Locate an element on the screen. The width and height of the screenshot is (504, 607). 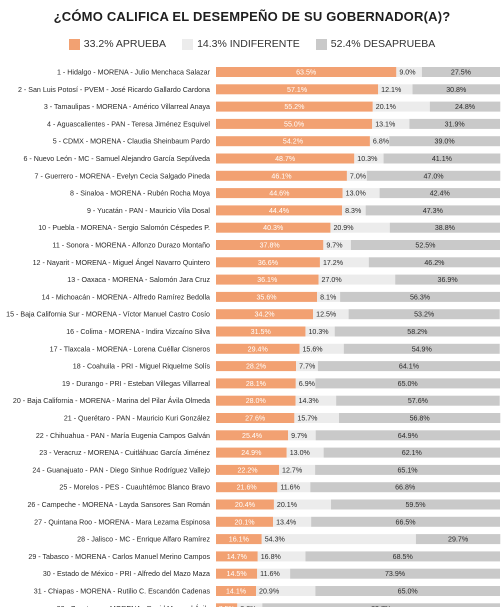
value-label-indiferente: 9.0% is located at coordinates (407, 73).